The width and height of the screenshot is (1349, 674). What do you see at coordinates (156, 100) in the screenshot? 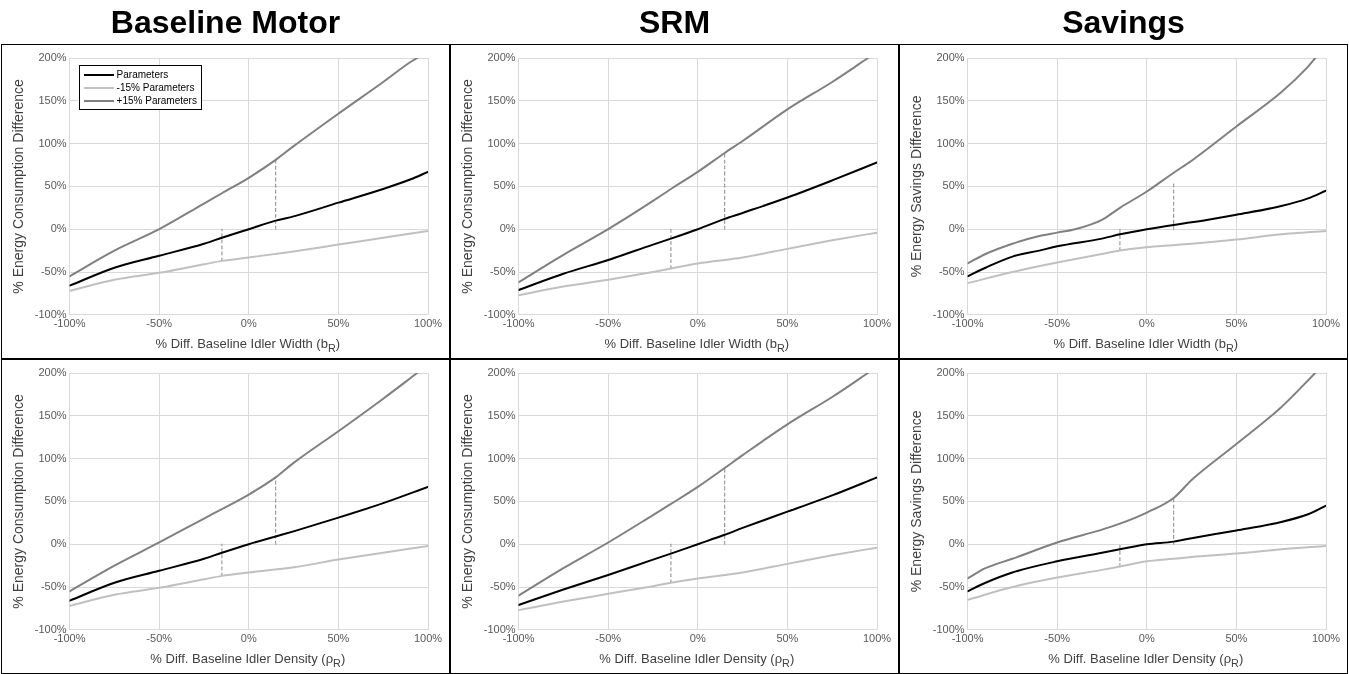
I see `legend-label: +15% Parameters` at bounding box center [156, 100].